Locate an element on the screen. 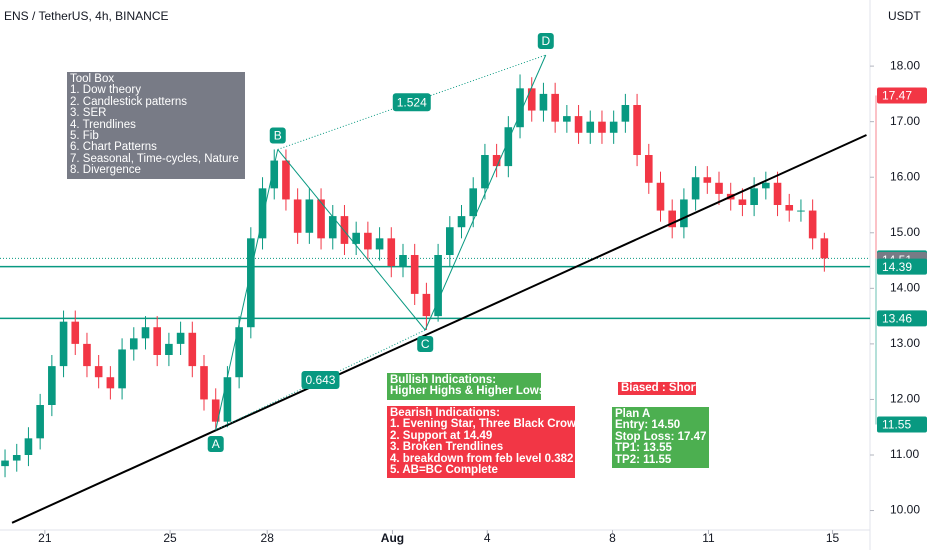 This screenshot has height=550, width=932. x-tick-label: 25 is located at coordinates (170, 538).